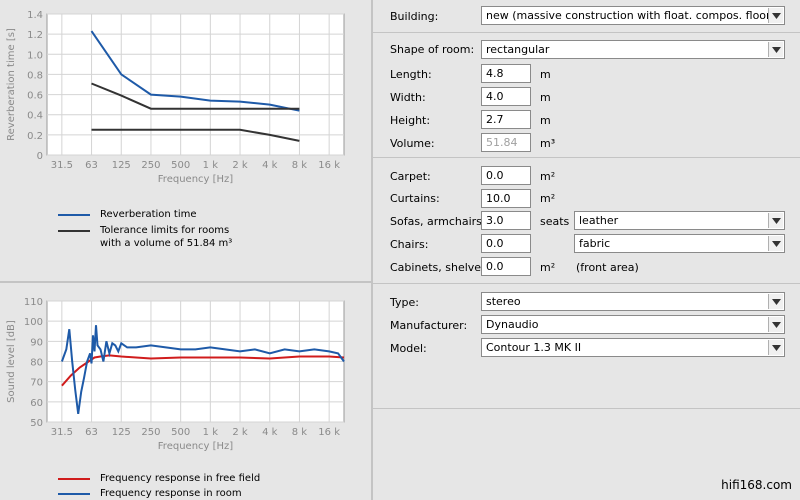 Image resolution: width=800 pixels, height=500 pixels. I want to click on type-select: stereo, so click(633, 301).